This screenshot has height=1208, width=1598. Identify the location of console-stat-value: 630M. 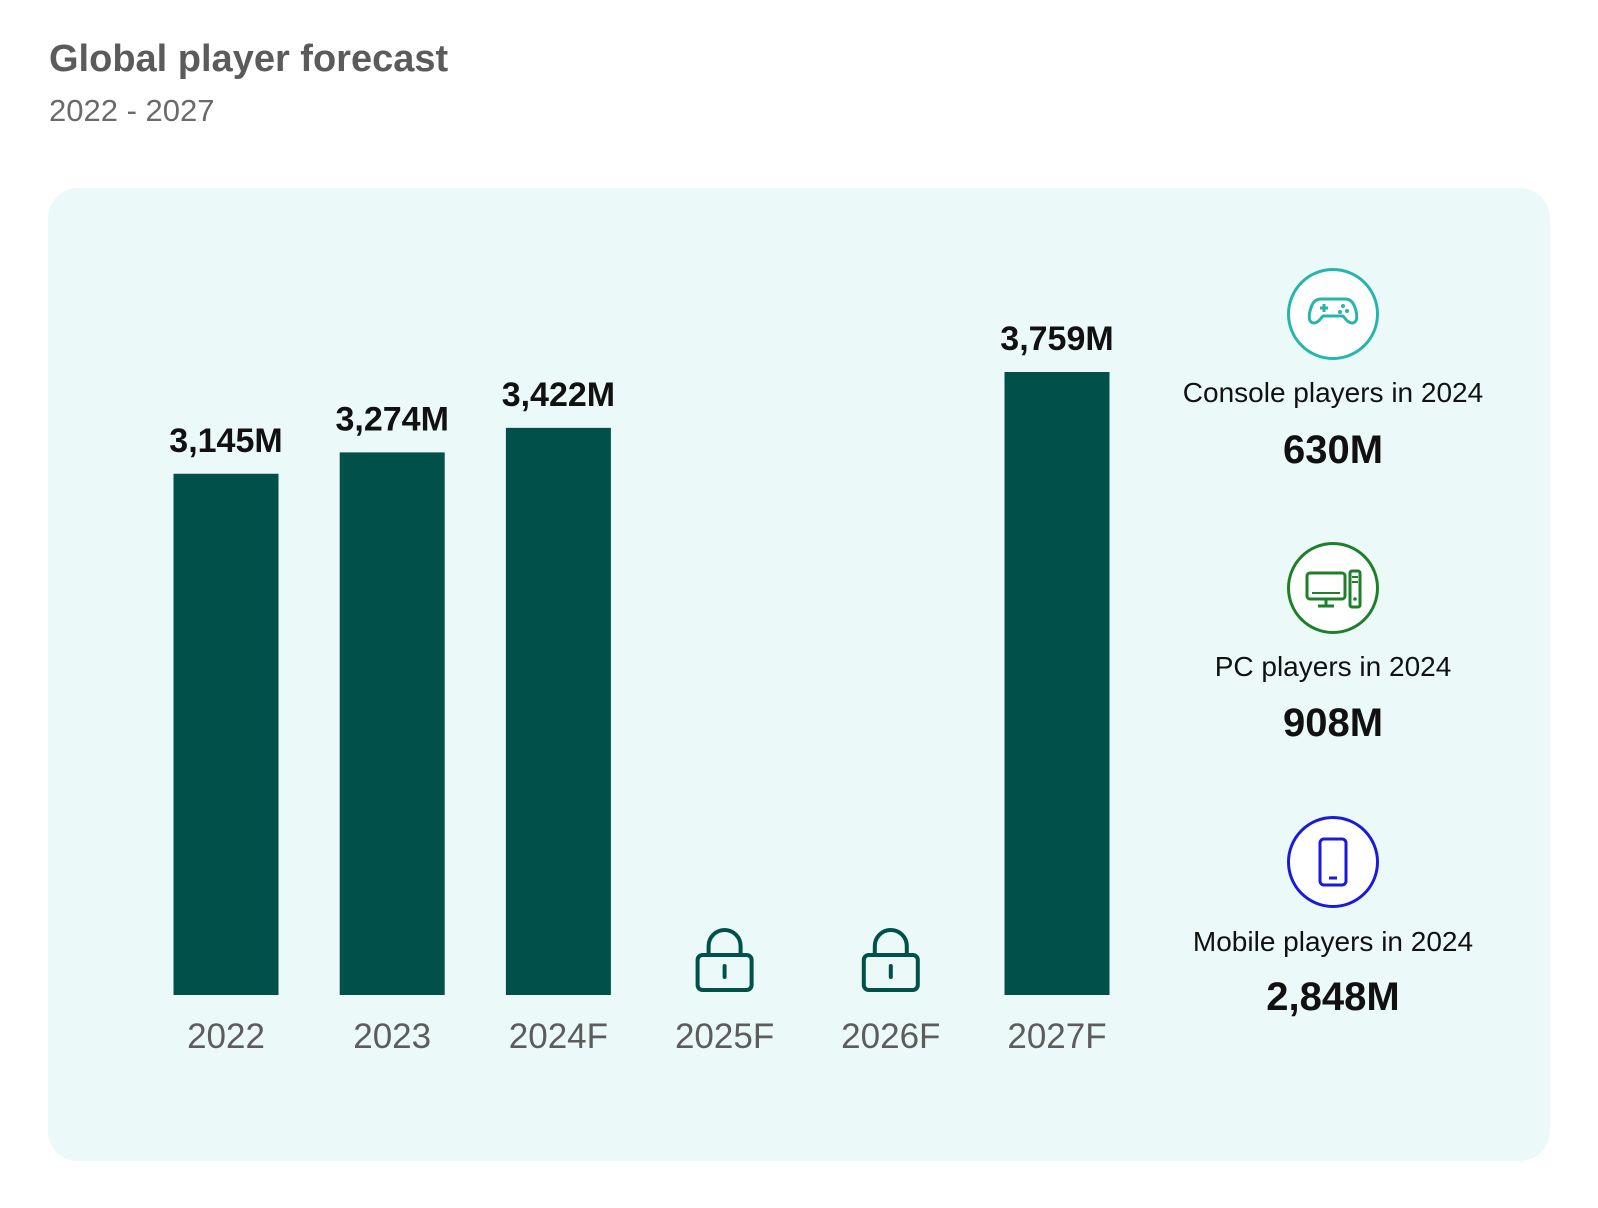
(1333, 450).